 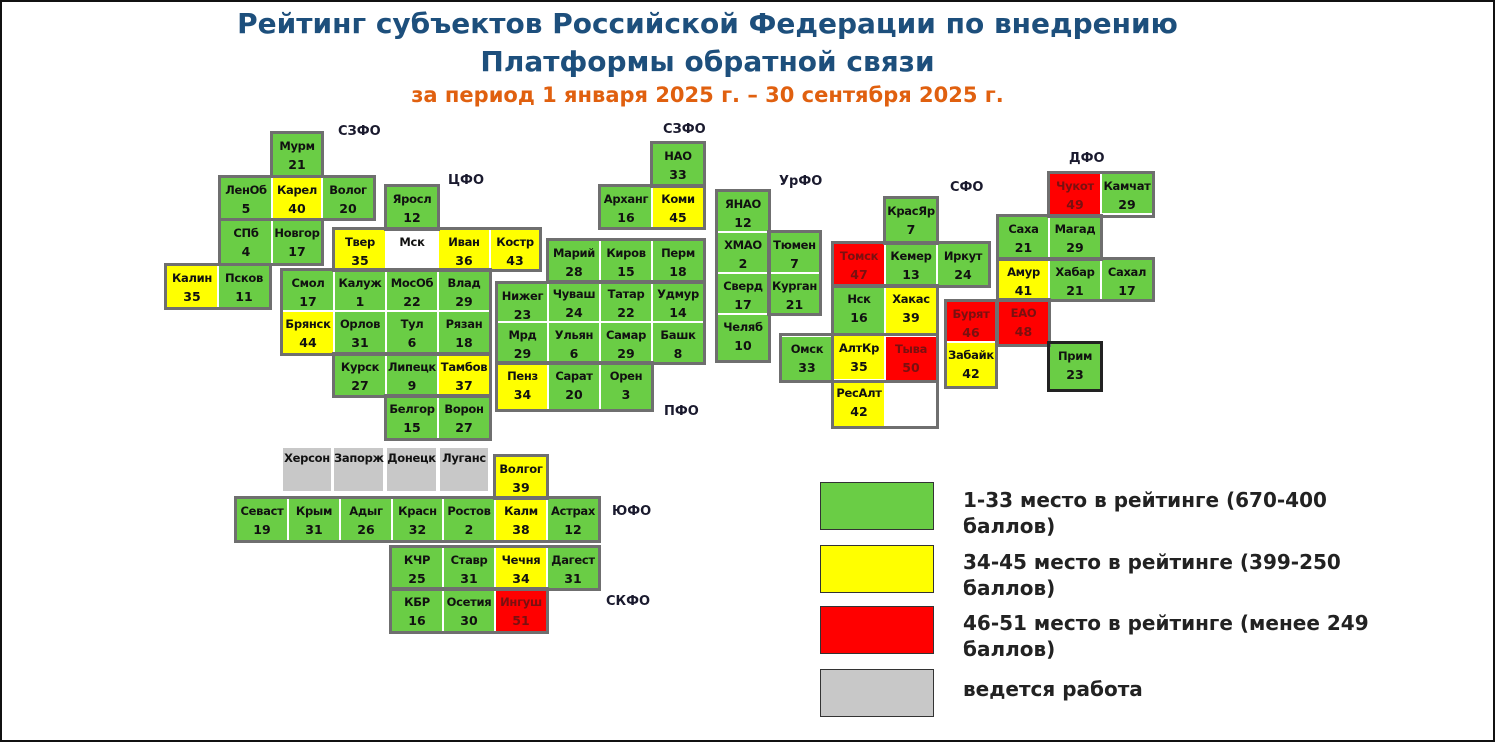 What do you see at coordinates (246, 198) in the screenshot?
I see `region-tile: ЛенОб 5` at bounding box center [246, 198].